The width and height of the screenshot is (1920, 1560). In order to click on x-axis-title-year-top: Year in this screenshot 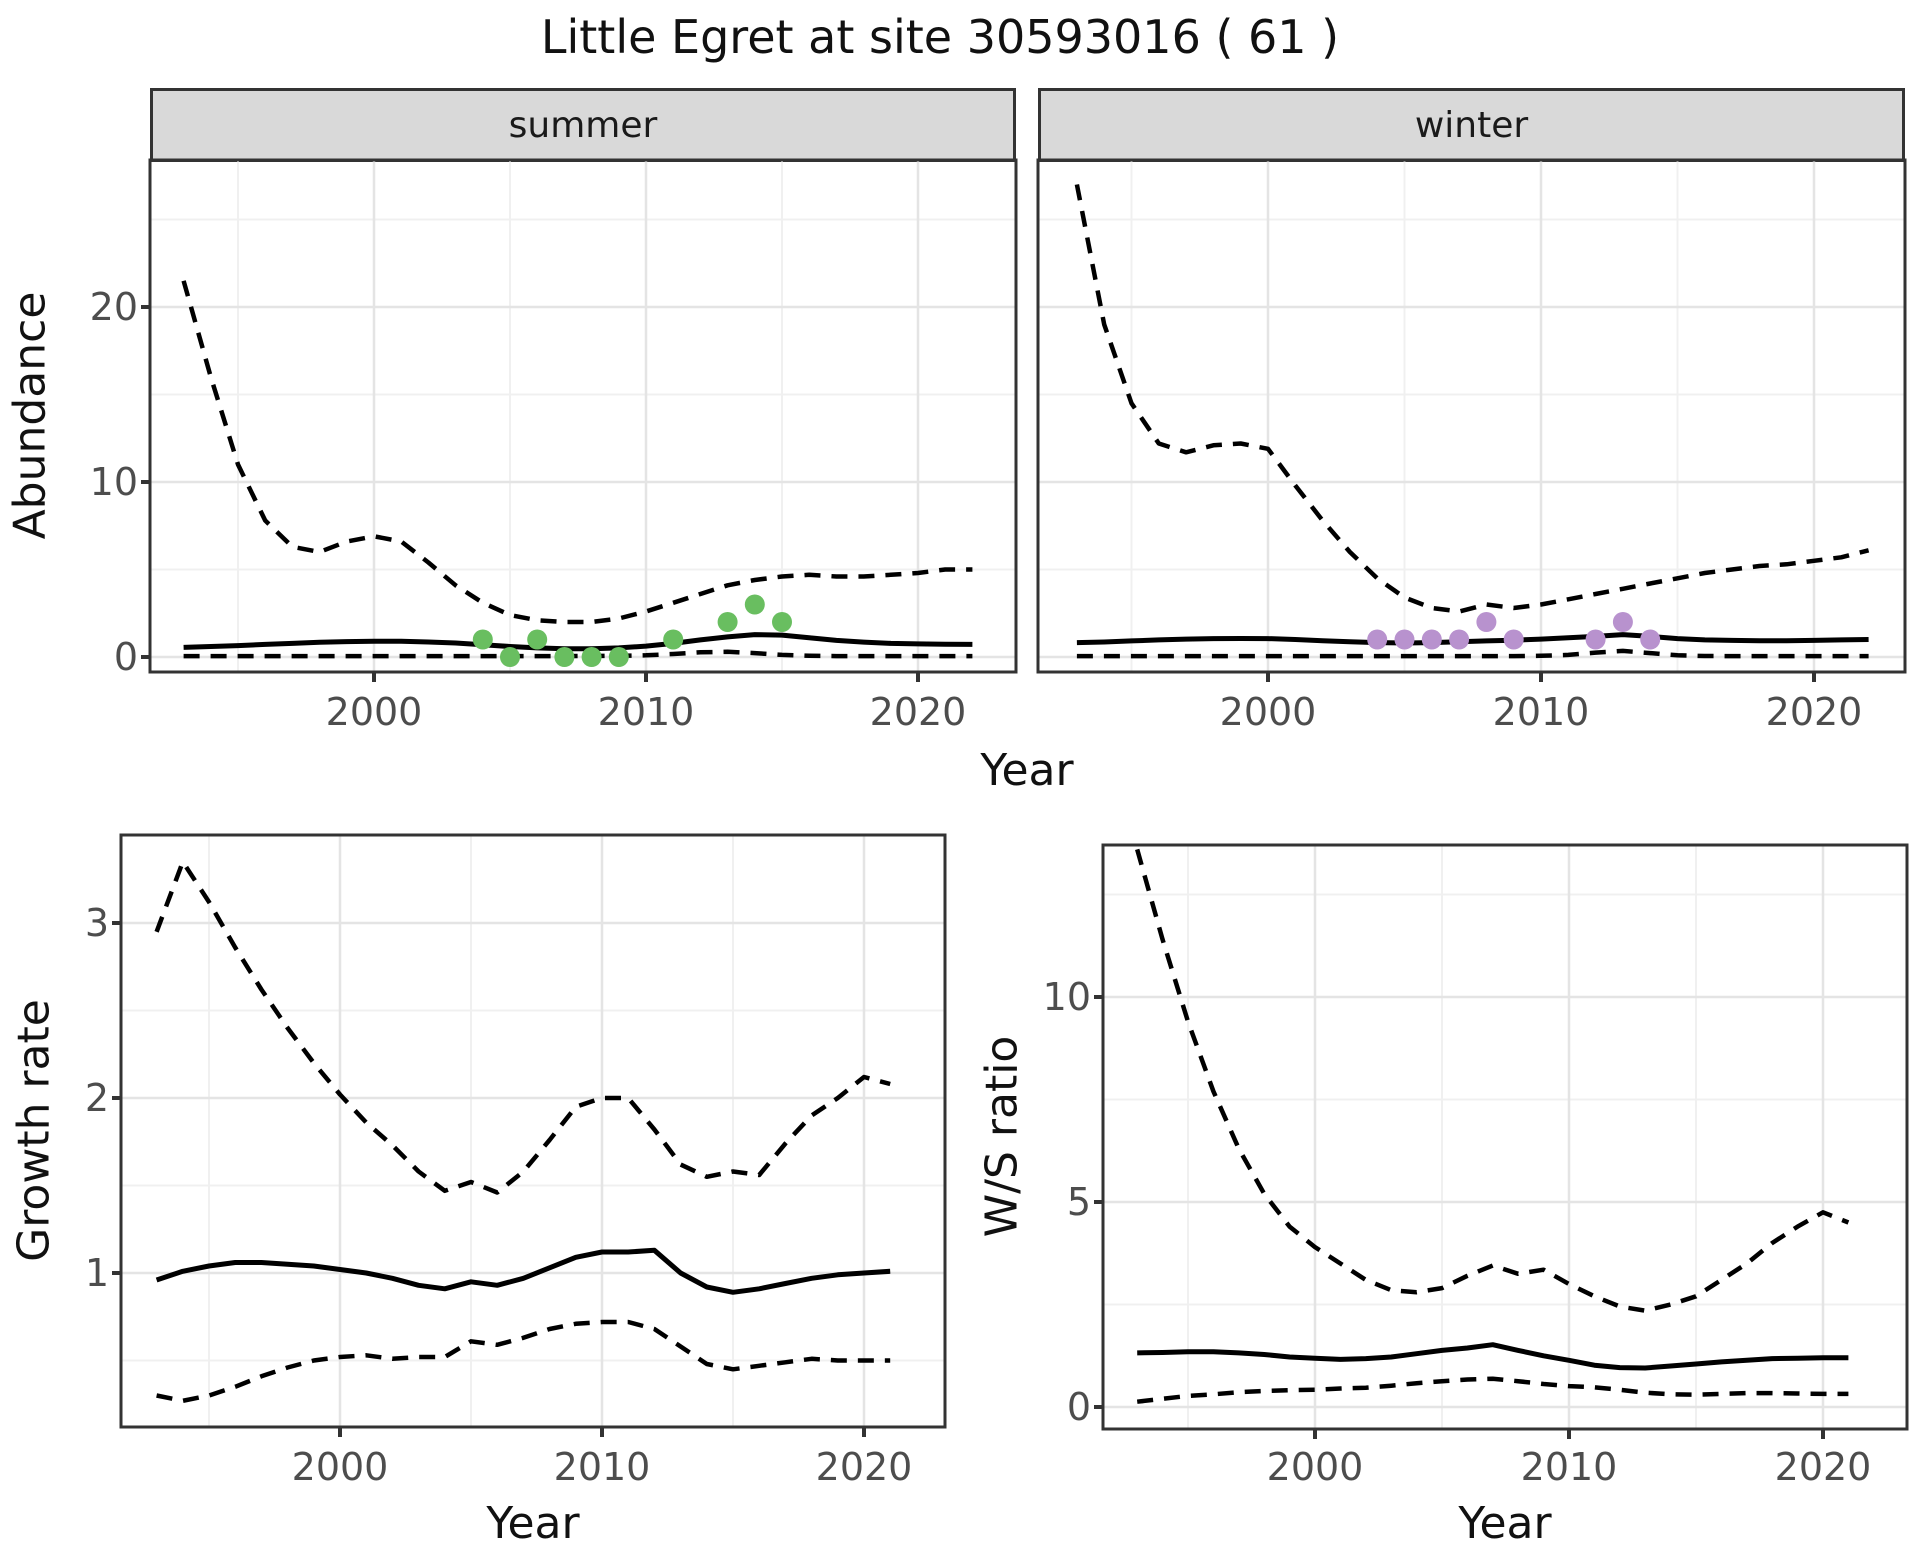, I will do `click(1027, 770)`.